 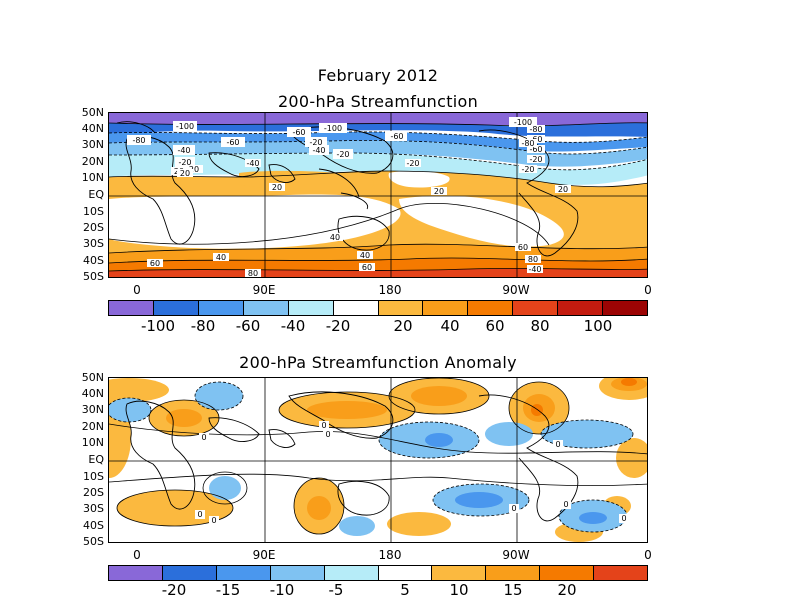 I want to click on contour-label: 60, so click(x=155, y=263).